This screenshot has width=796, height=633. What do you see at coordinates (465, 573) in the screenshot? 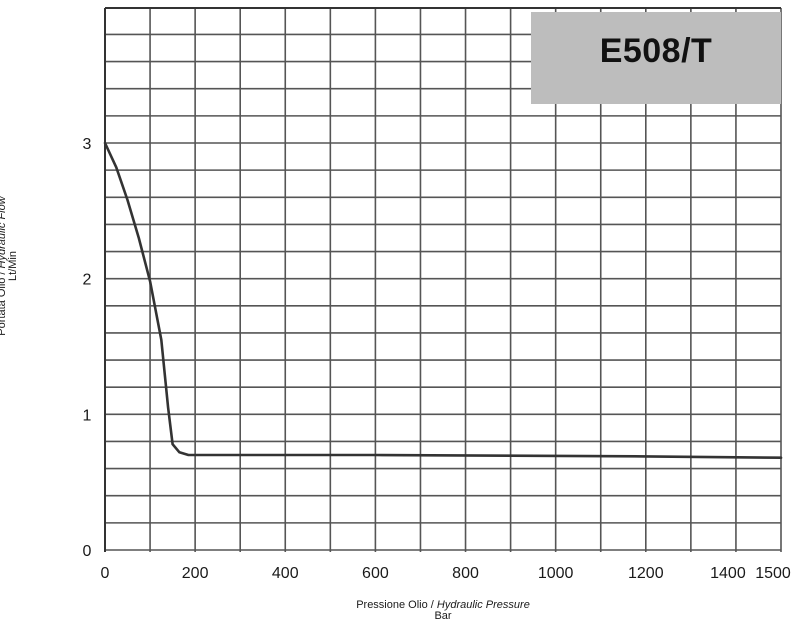
I see `x-tick-label: 800` at bounding box center [465, 573].